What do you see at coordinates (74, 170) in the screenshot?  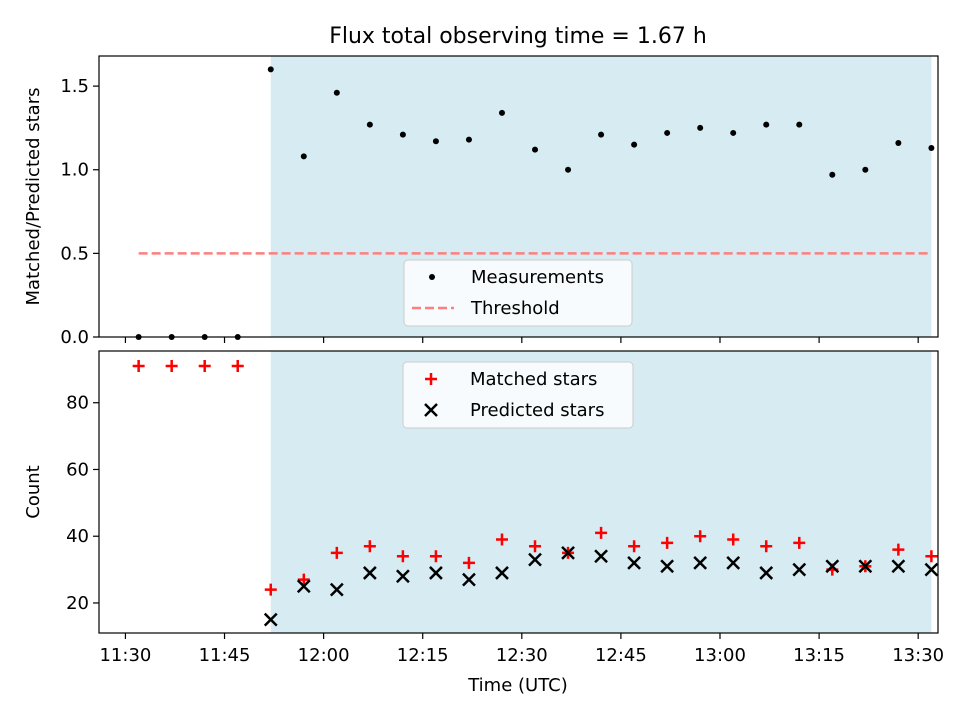 I see `y-tick-label: 1.0` at bounding box center [74, 170].